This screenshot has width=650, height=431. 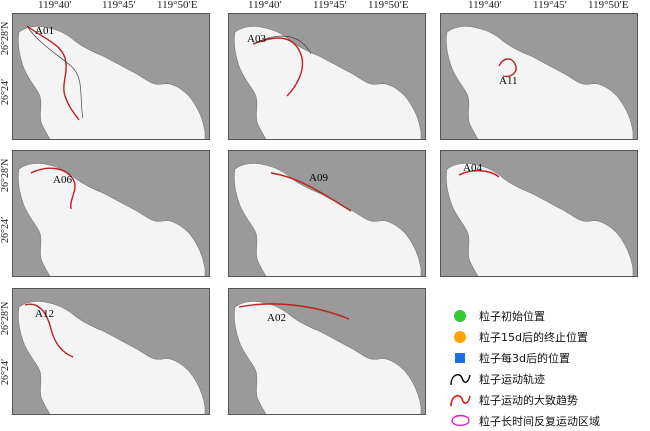 What do you see at coordinates (44, 314) in the screenshot?
I see `panel-label: A12` at bounding box center [44, 314].